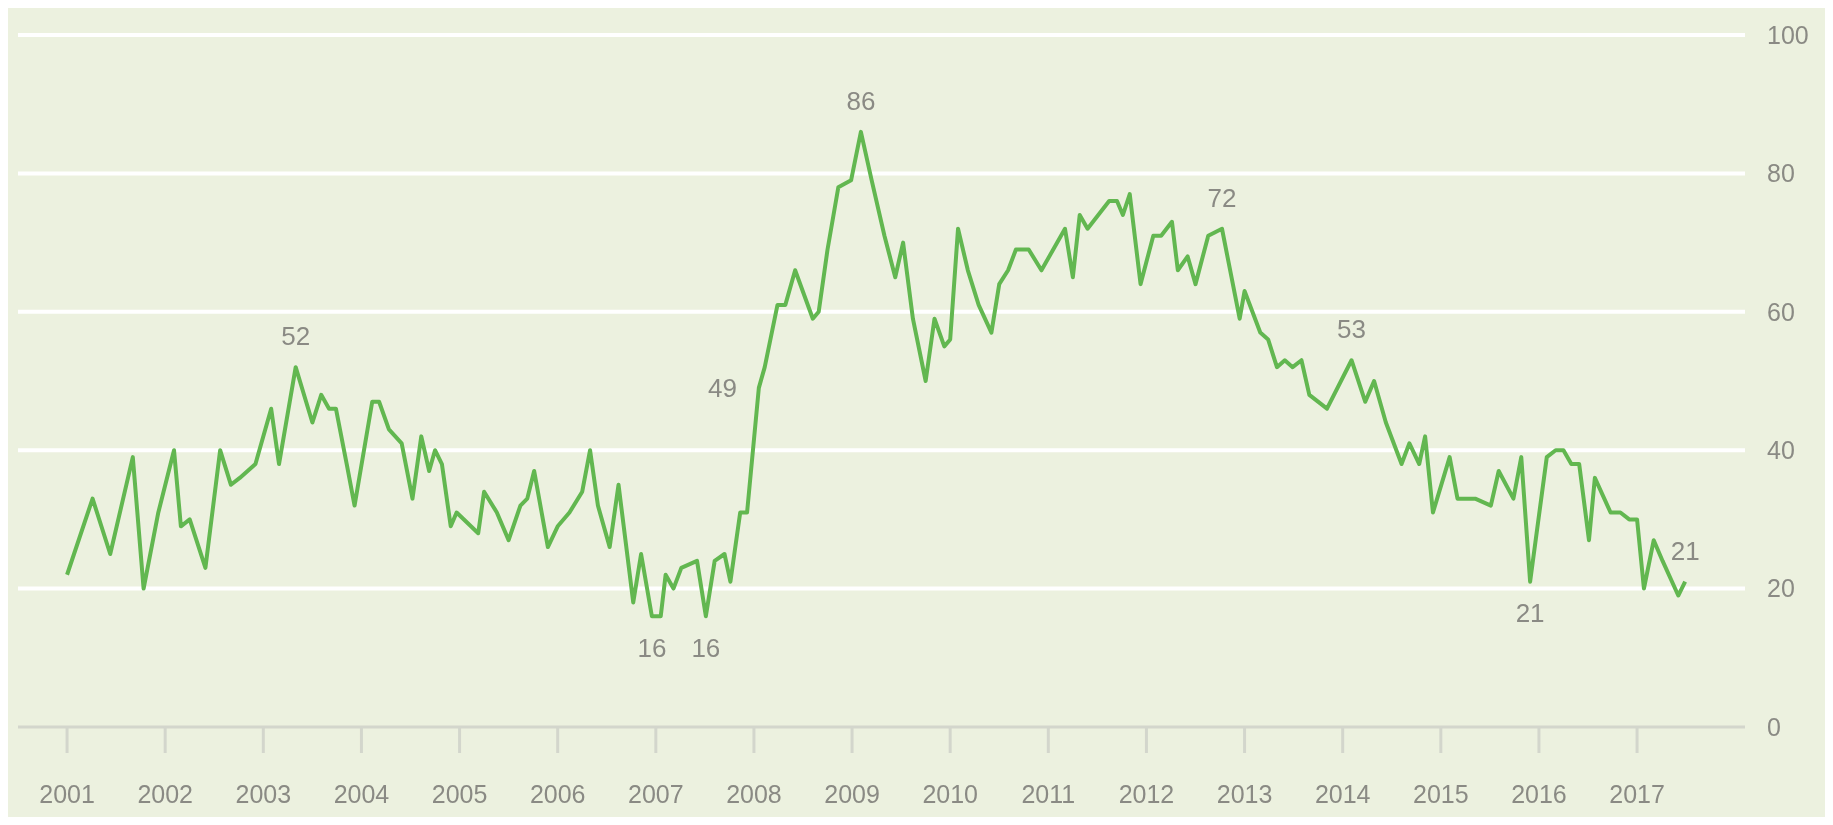  I want to click on annotation: 72, so click(1222, 197).